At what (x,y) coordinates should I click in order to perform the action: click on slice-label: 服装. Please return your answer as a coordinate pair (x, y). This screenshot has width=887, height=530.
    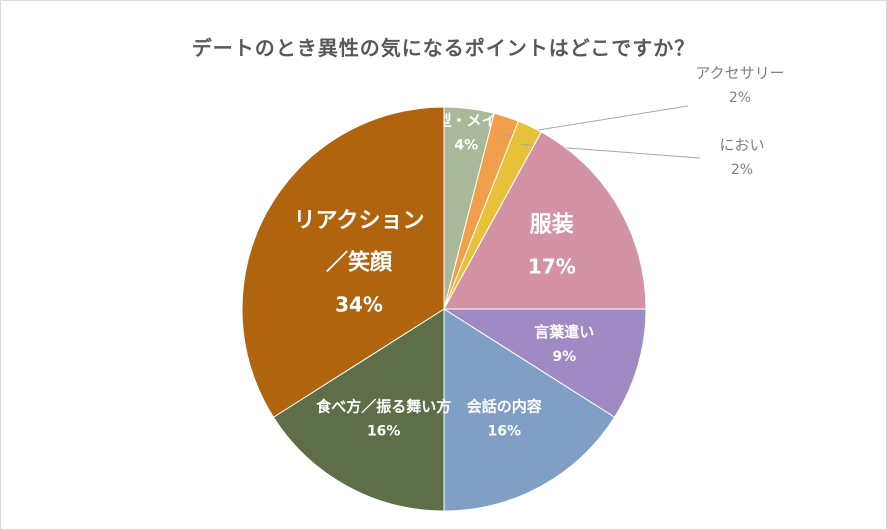
    Looking at the image, I should click on (552, 225).